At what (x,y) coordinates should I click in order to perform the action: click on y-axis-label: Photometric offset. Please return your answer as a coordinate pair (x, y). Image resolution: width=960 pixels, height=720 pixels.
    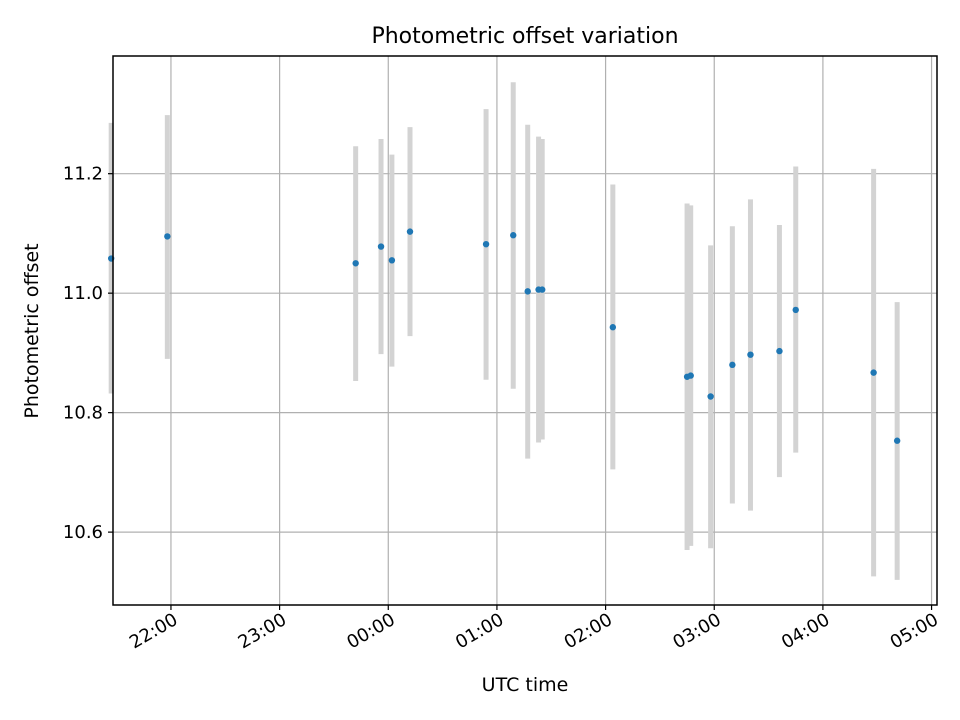
    Looking at the image, I should click on (32, 330).